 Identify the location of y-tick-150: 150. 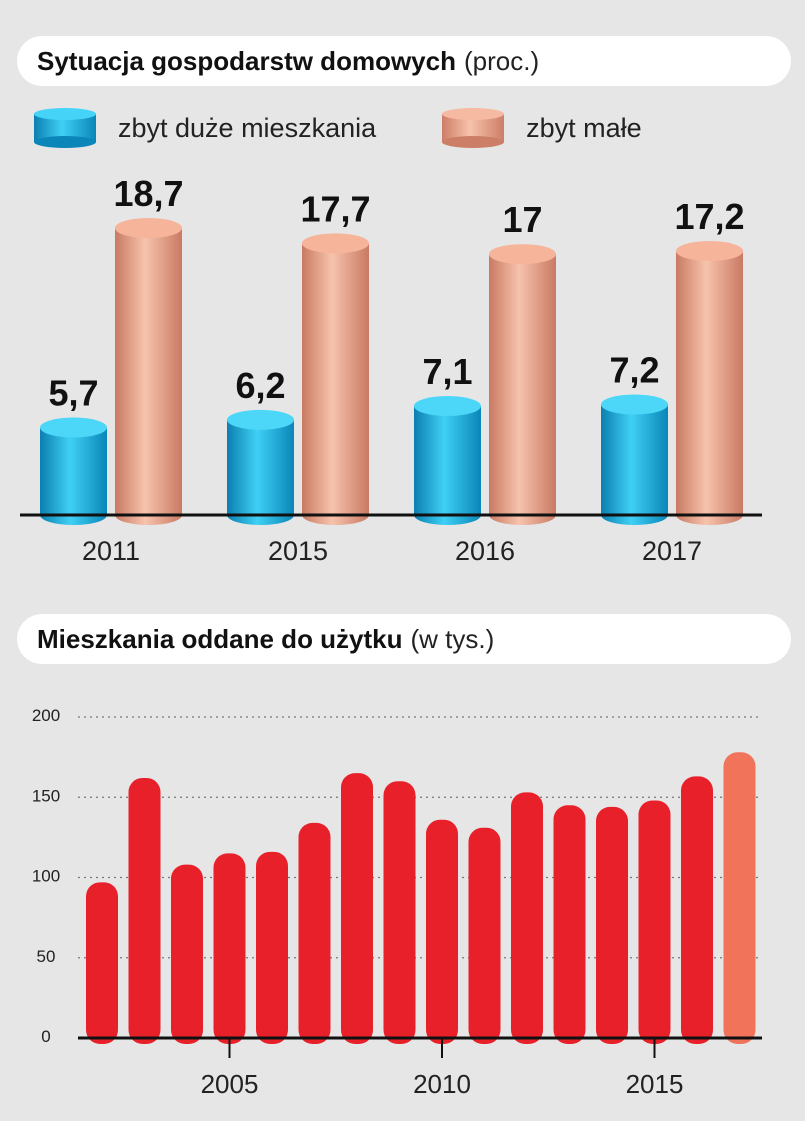
(46, 795).